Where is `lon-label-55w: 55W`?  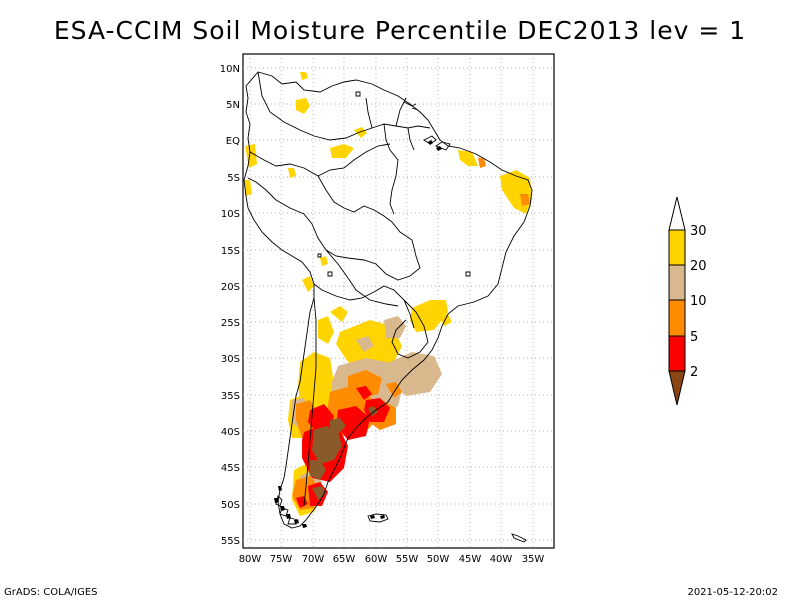
lon-label-55w: 55W is located at coordinates (407, 559).